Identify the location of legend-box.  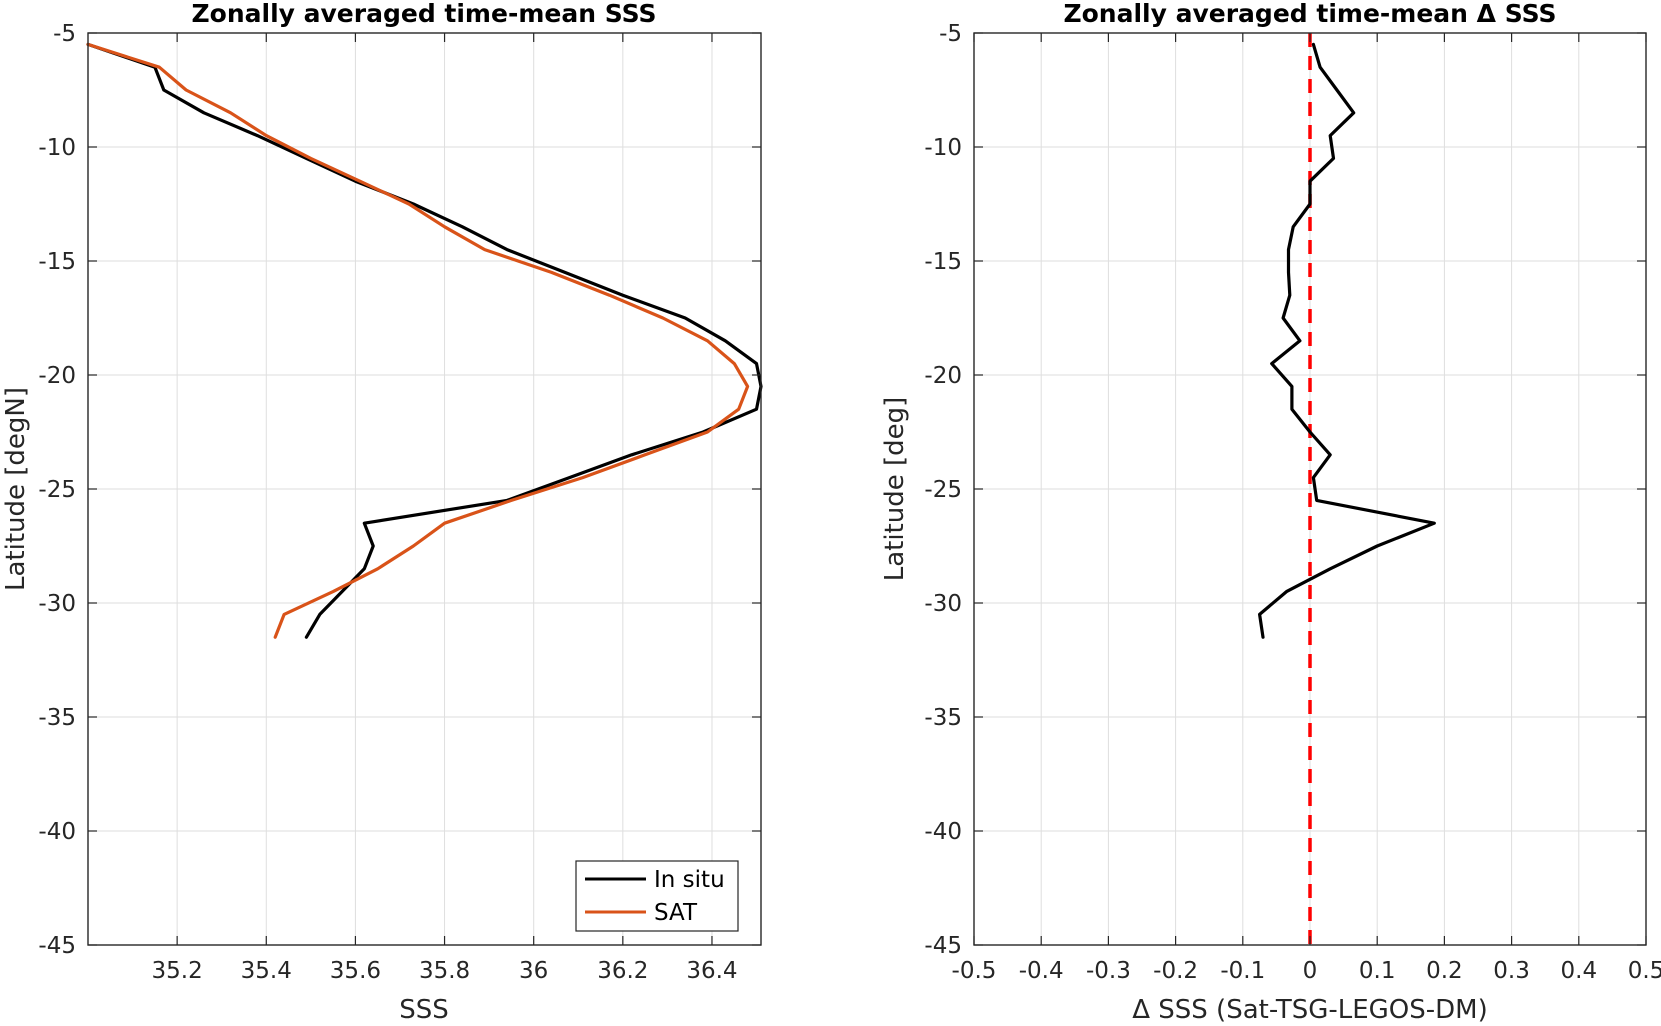
(657, 896).